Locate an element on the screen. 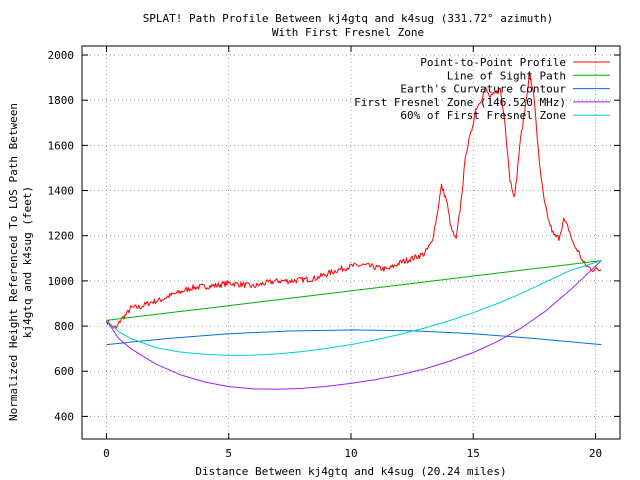  x-tick-label: 20 is located at coordinates (595, 453).